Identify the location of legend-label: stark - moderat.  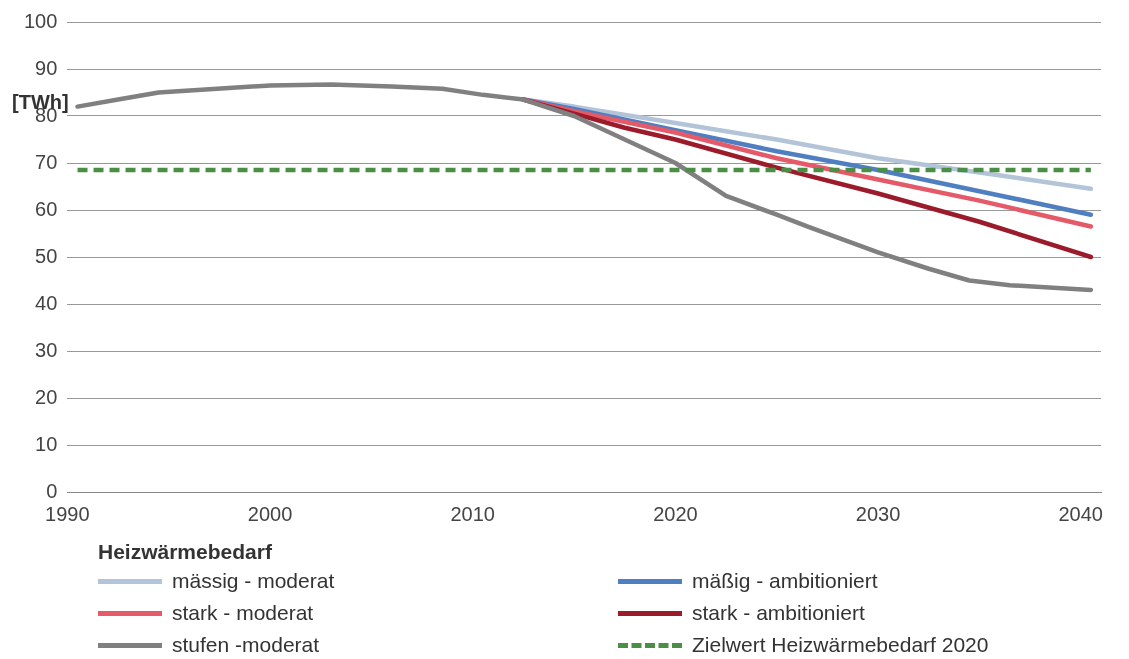
(243, 613).